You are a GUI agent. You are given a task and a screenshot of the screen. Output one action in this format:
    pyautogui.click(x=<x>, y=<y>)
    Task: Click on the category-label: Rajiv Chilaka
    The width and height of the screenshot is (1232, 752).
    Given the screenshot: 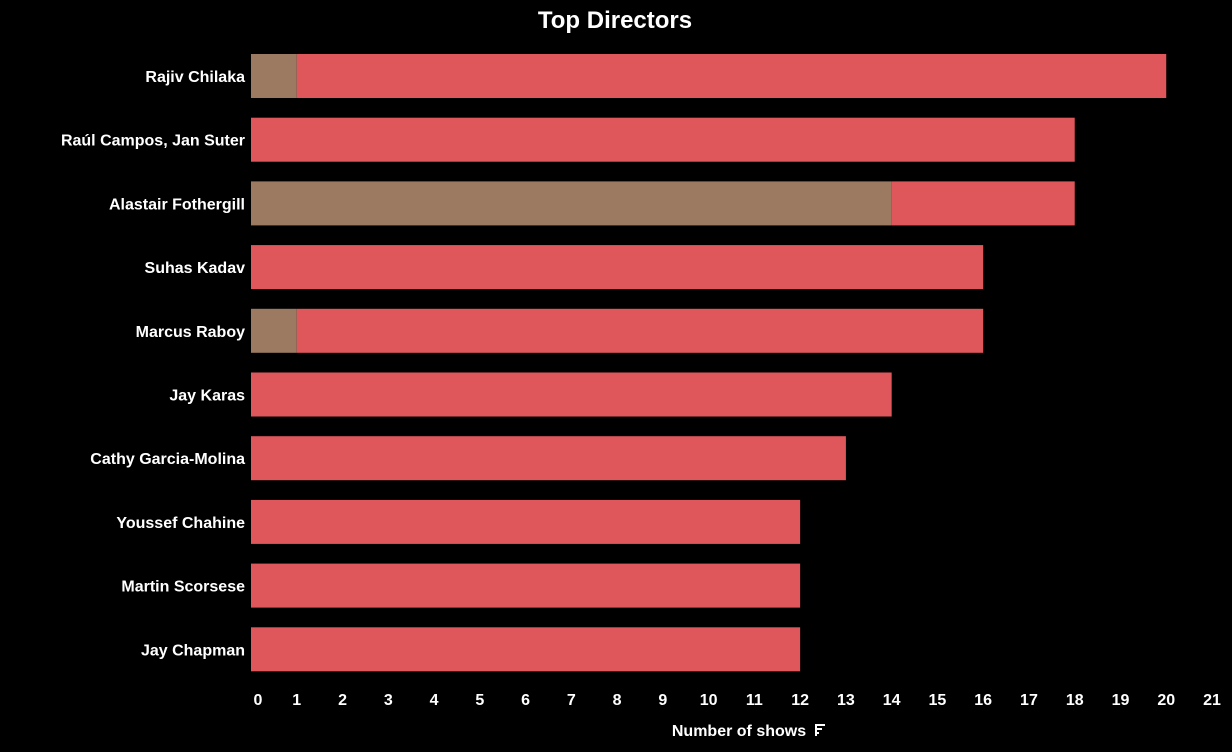 What is the action you would take?
    pyautogui.click(x=195, y=77)
    